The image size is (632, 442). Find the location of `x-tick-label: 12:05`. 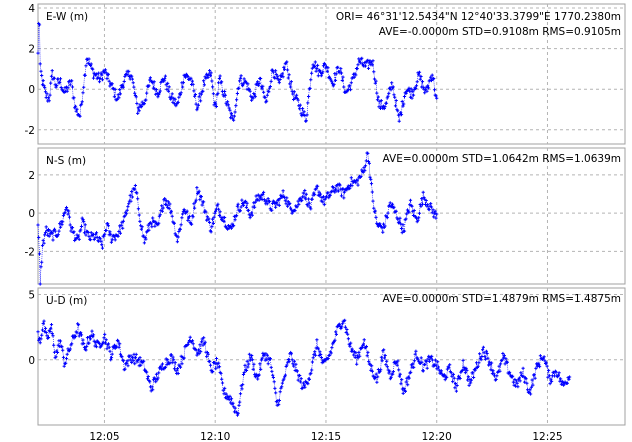

x-tick-label: 12:05 is located at coordinates (104, 436).